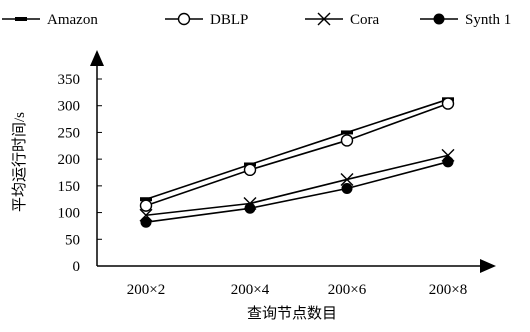  What do you see at coordinates (250, 290) in the screenshot?
I see `x-tick-label: 200×4` at bounding box center [250, 290].